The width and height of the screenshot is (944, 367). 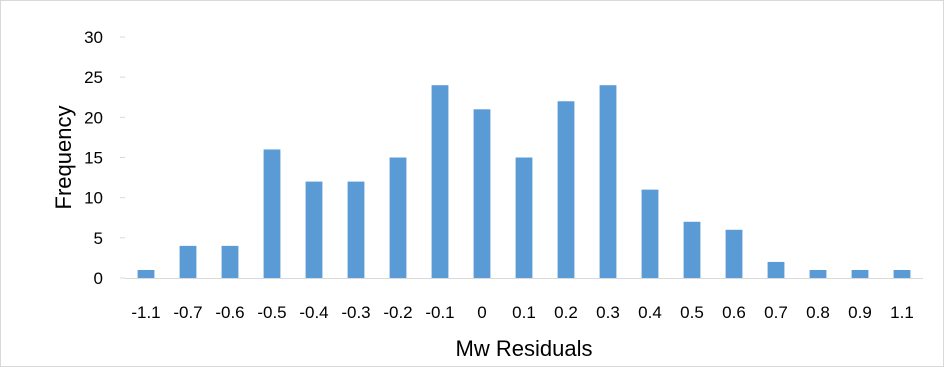 What do you see at coordinates (145, 312) in the screenshot?
I see `x-tick-label: -1.1` at bounding box center [145, 312].